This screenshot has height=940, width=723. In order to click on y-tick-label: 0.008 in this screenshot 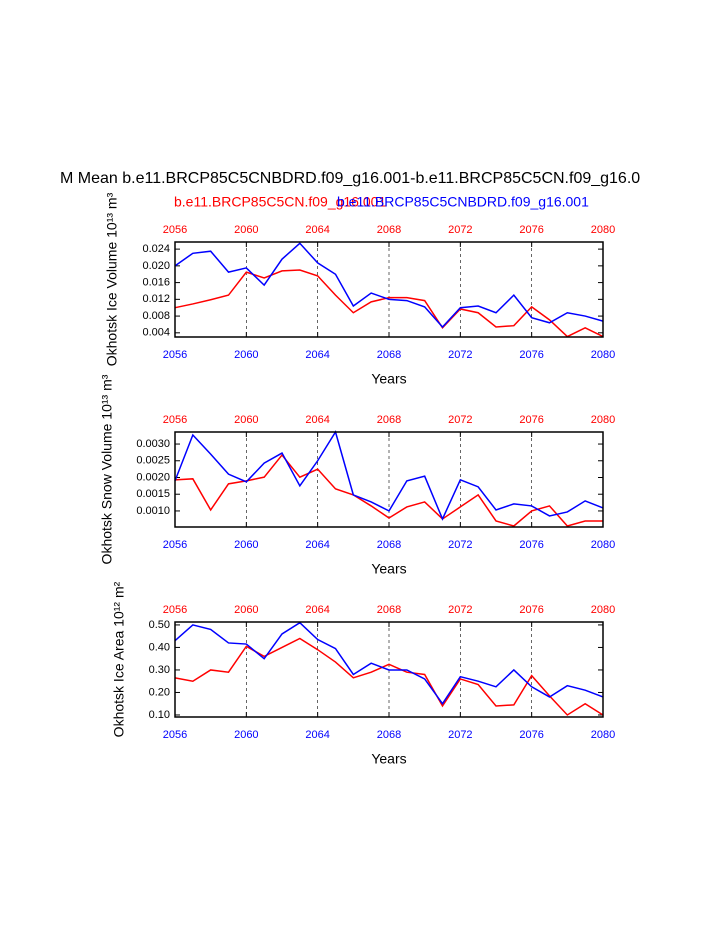, I will do `click(156, 316)`.